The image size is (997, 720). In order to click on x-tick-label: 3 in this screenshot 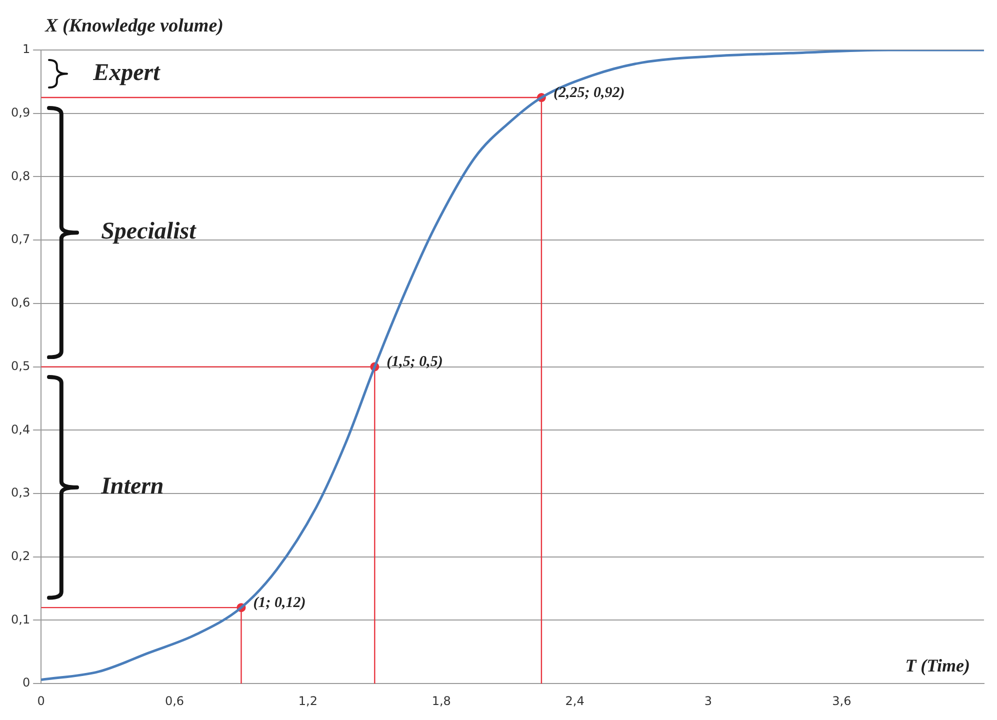, I will do `click(708, 701)`.